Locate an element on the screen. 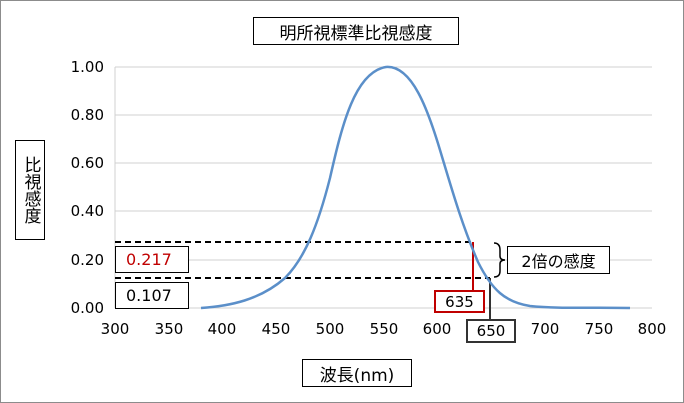 The height and width of the screenshot is (403, 684). y-tick: 0.40 is located at coordinates (87, 211).